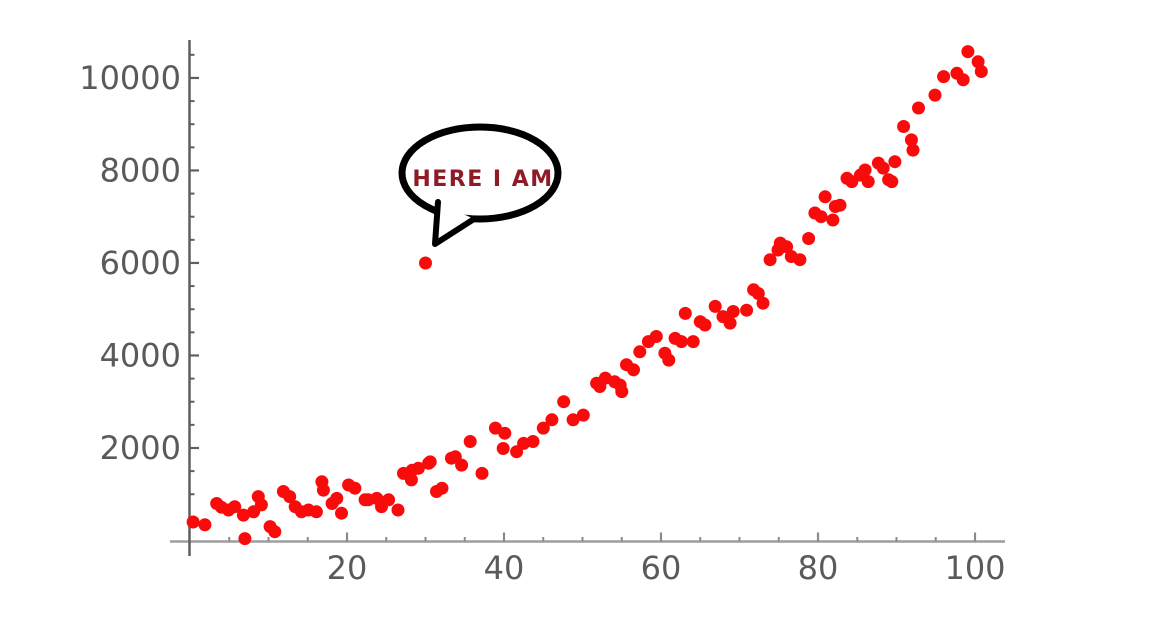  Describe the element at coordinates (818, 568) in the screenshot. I see `x-tick-label: 80` at that location.